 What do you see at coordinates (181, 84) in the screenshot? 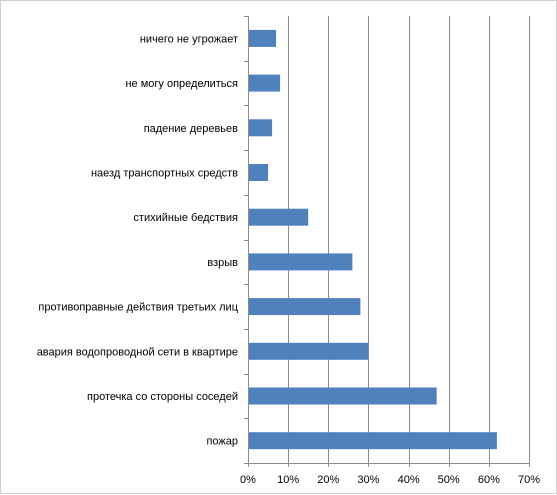
I see `category-label: не могу определиться` at bounding box center [181, 84].